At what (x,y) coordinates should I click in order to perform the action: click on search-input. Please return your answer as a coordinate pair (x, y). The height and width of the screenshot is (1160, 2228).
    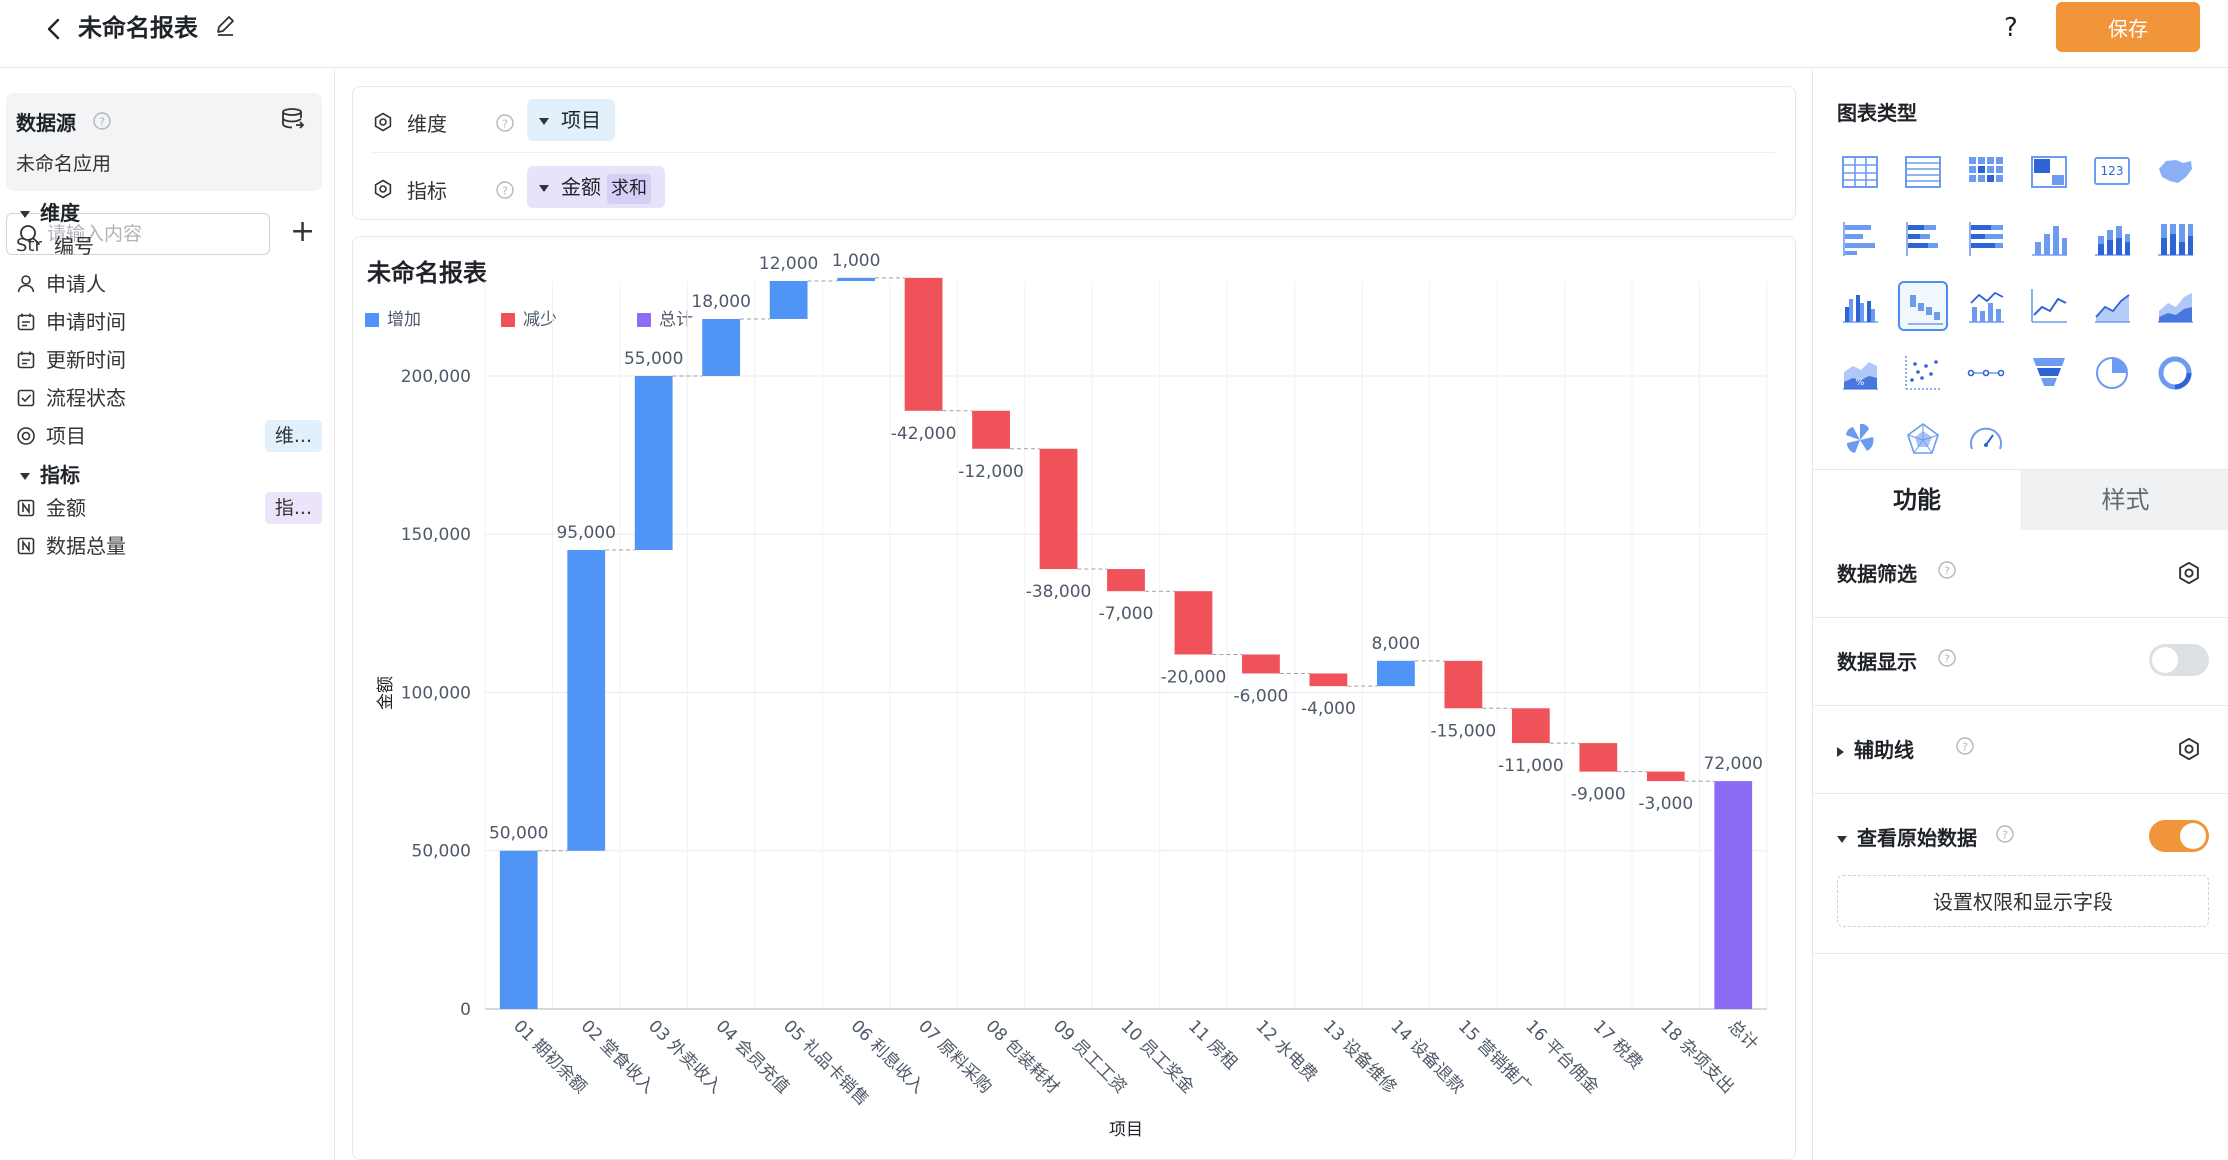
    Looking at the image, I should click on (152, 234).